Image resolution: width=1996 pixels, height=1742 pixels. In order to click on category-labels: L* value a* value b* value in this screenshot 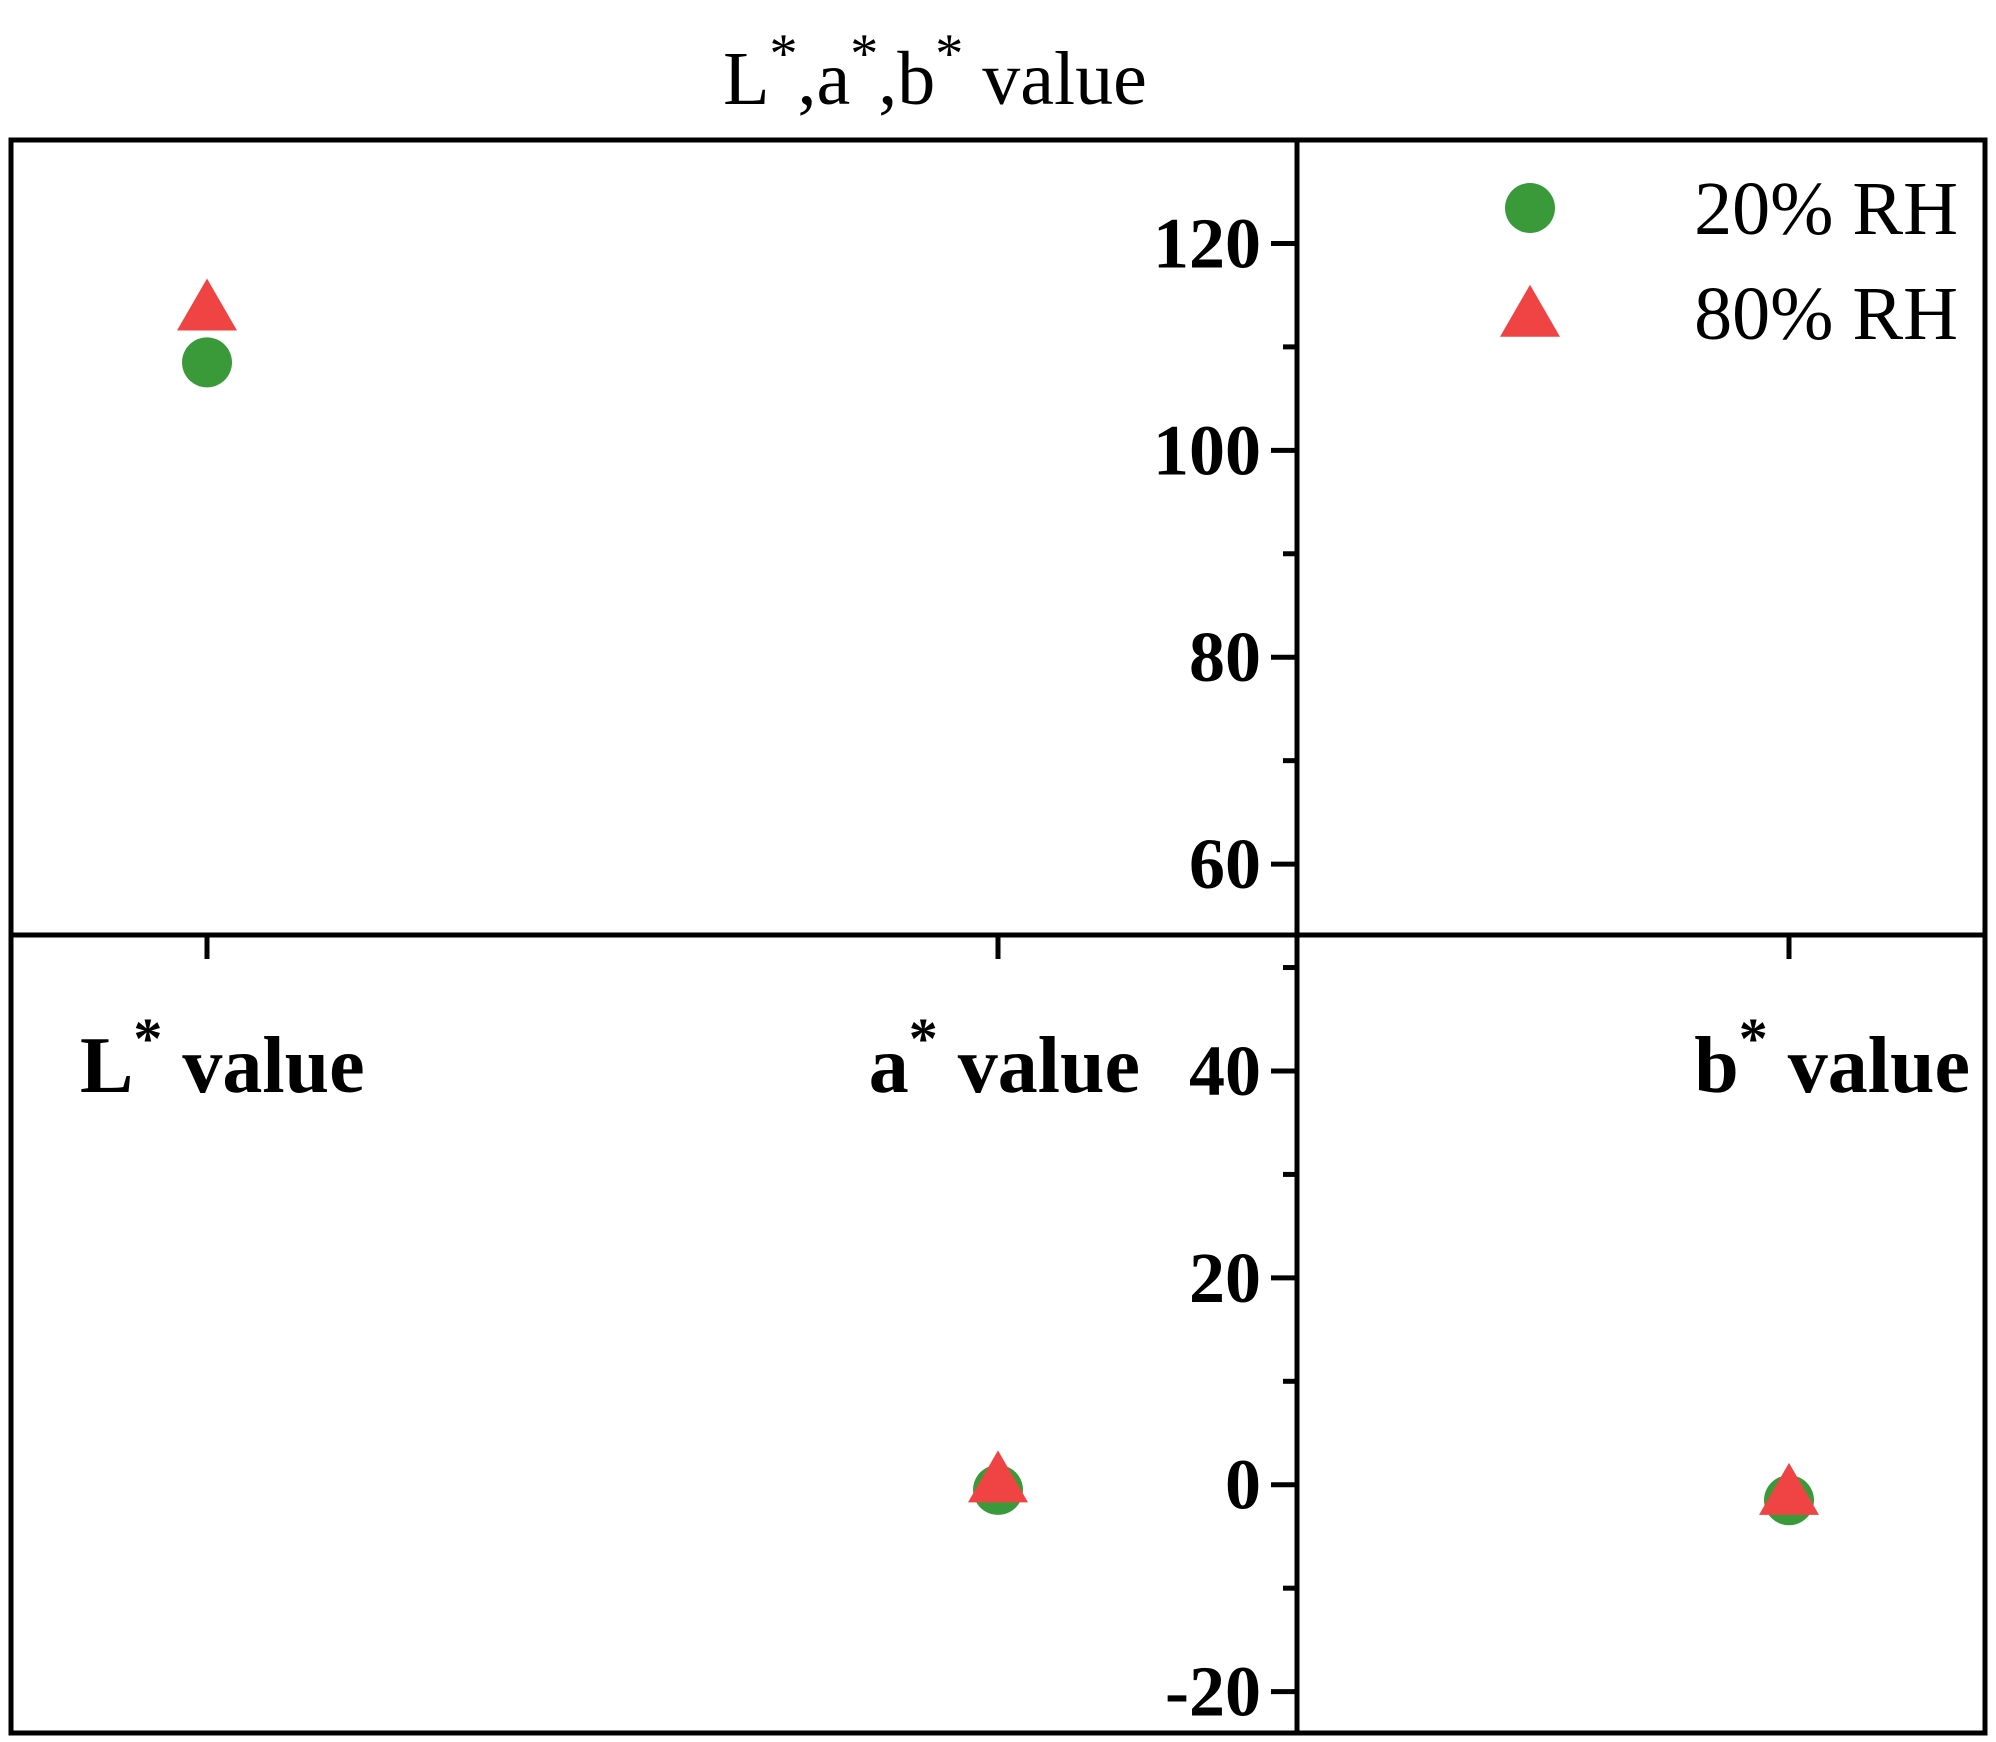, I will do `click(1025, 1058)`.